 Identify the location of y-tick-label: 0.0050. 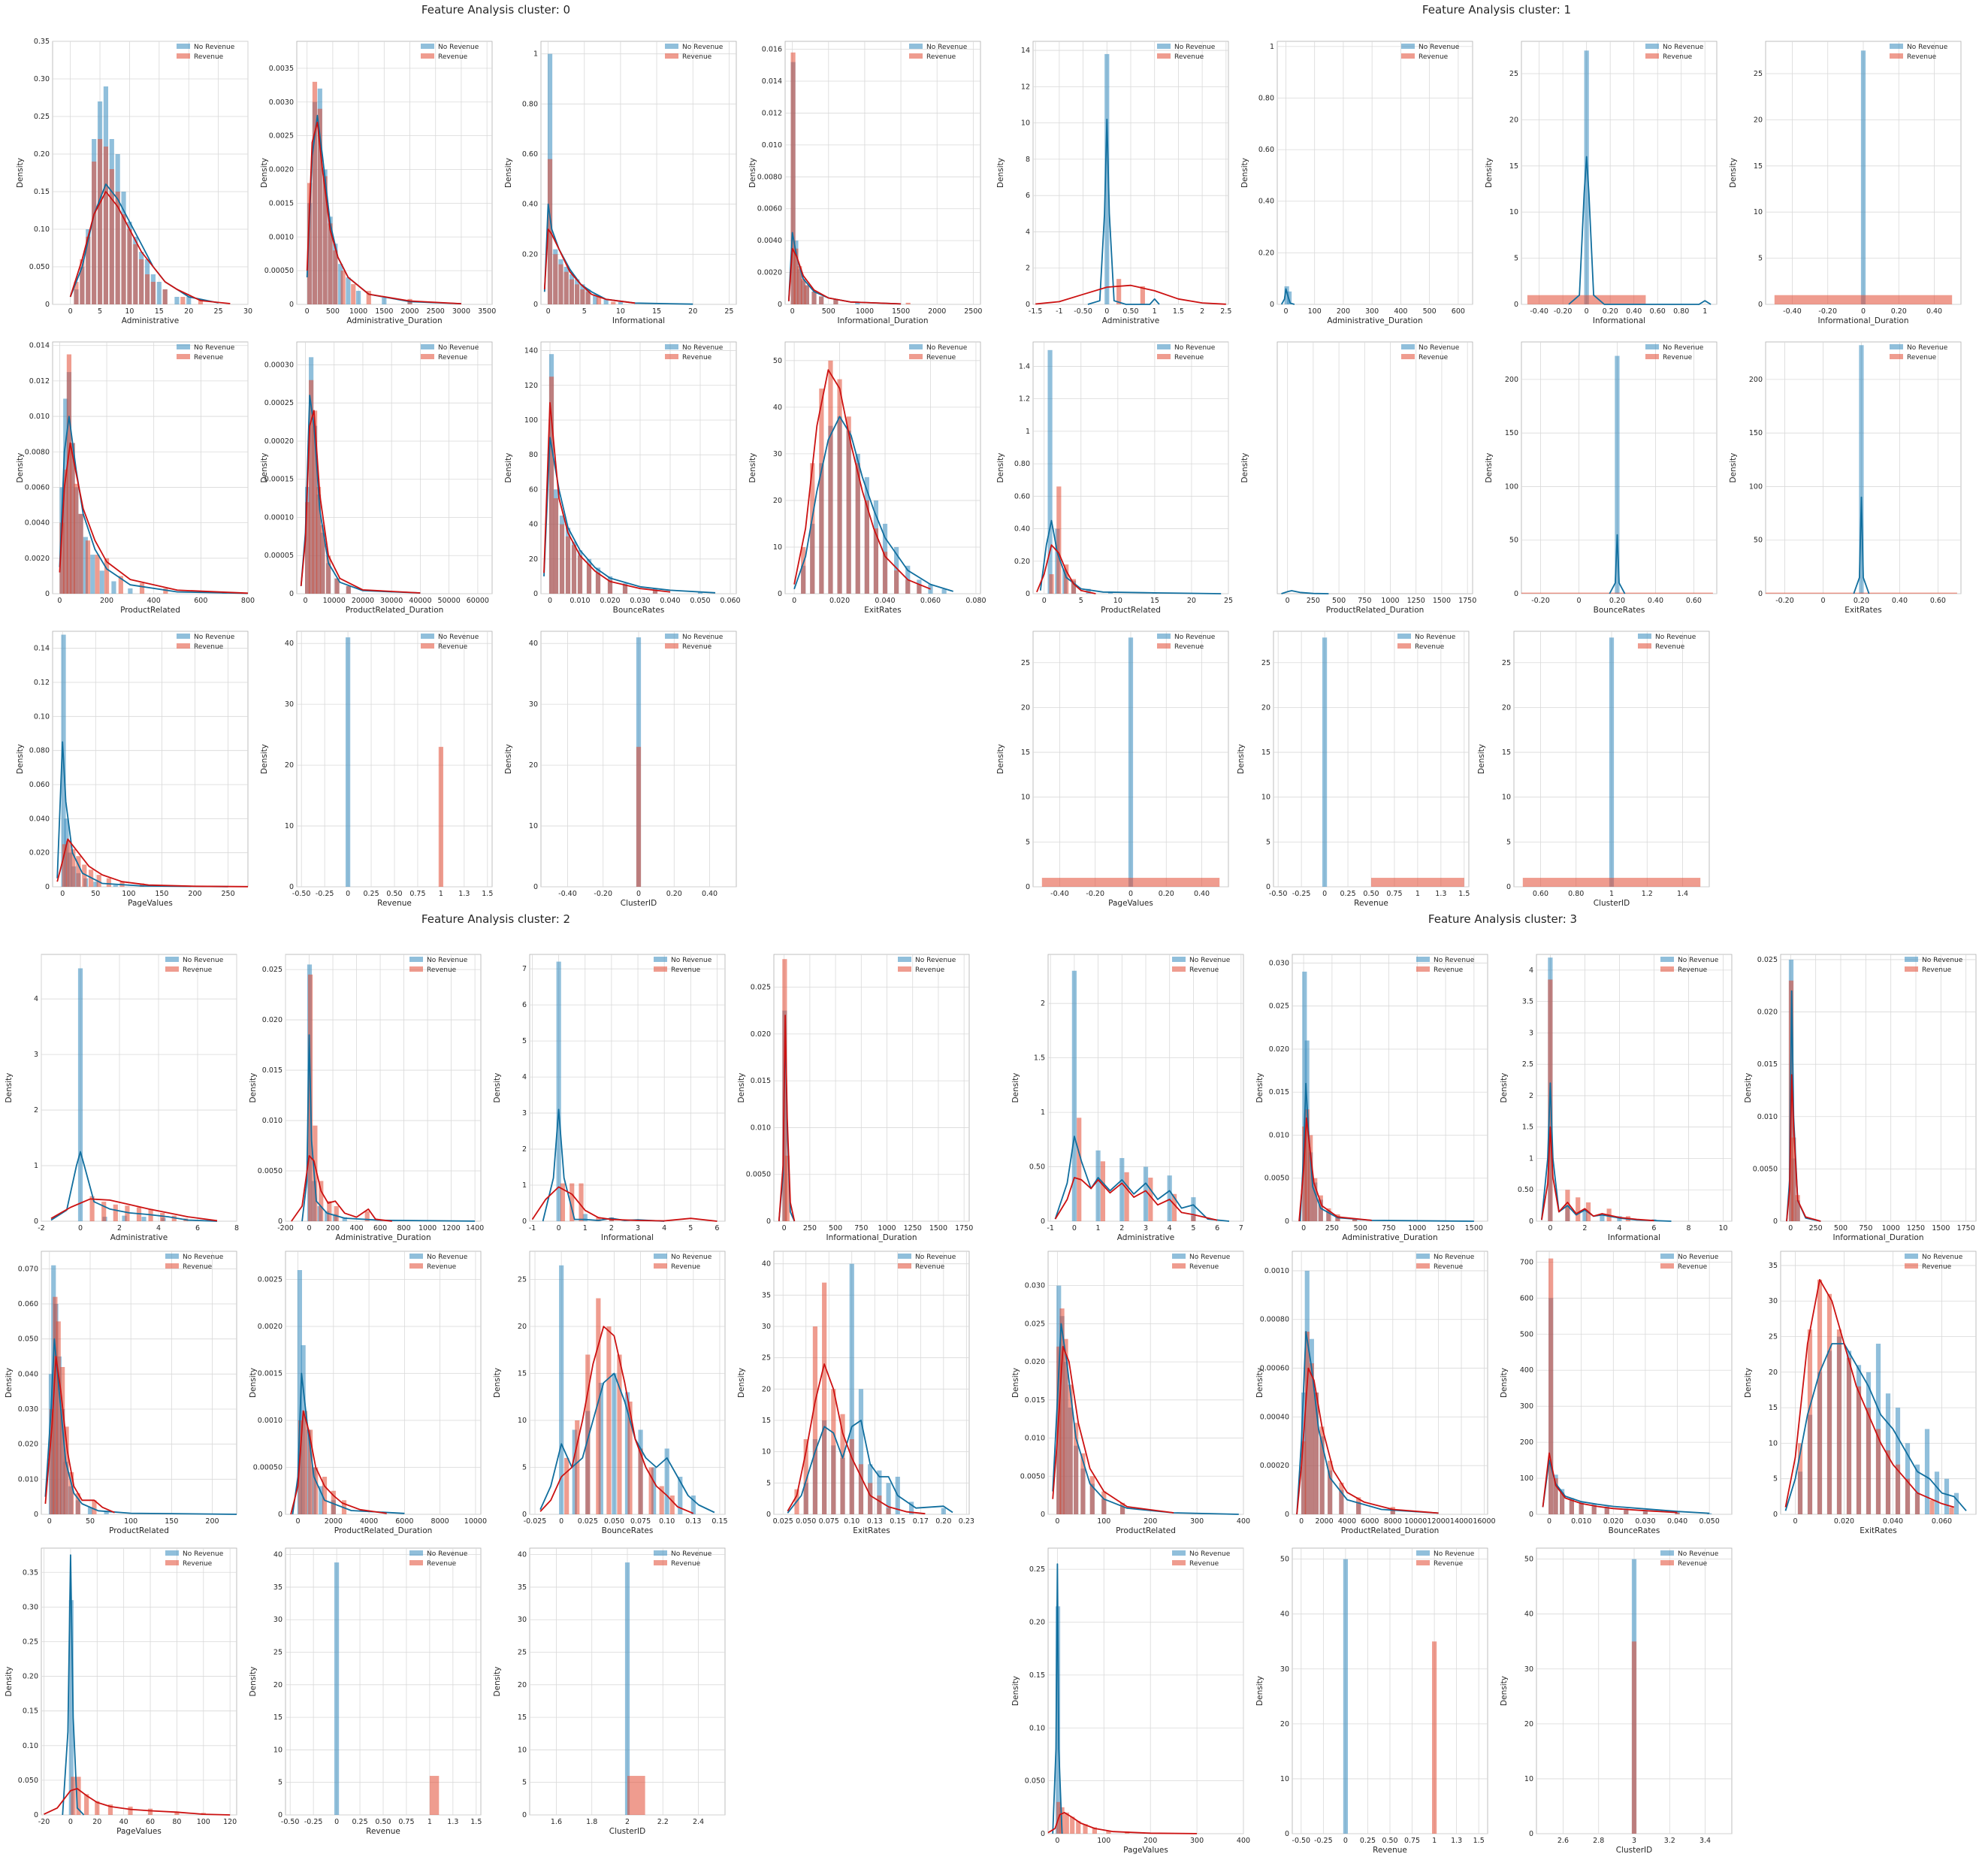
(1765, 1169).